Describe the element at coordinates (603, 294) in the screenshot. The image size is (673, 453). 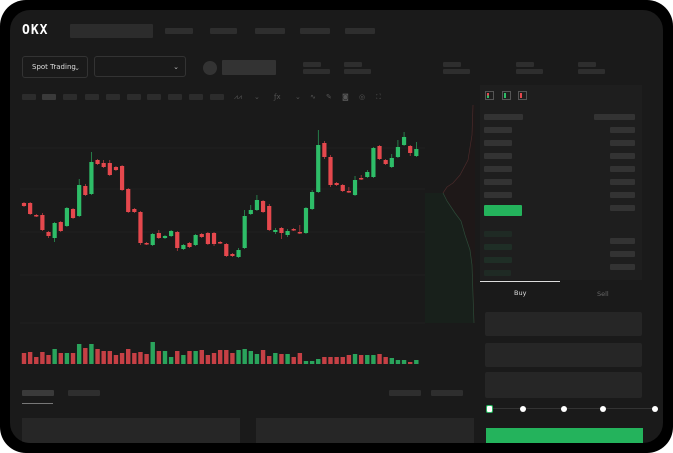
I see `tab-sell: Sell` at that location.